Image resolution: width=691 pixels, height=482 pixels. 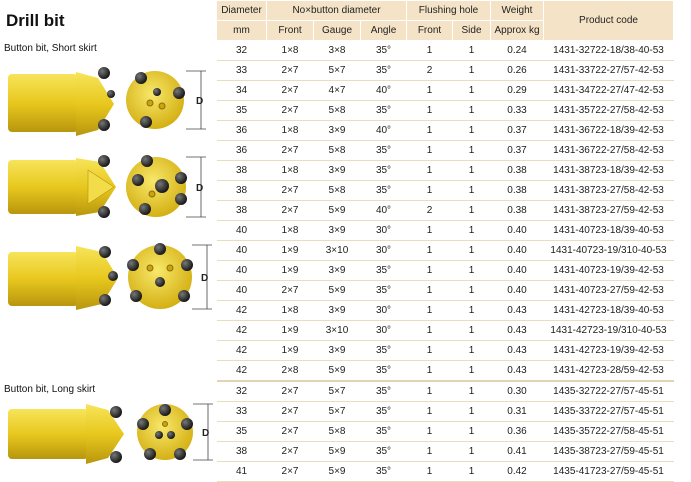 What do you see at coordinates (517, 70) in the screenshot?
I see `cell-weight: 0.26` at bounding box center [517, 70].